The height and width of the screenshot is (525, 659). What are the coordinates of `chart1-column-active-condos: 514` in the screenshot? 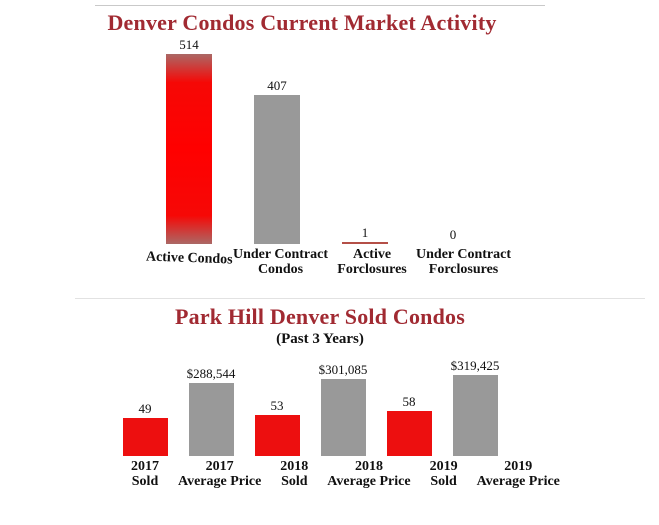 It's located at (189, 141).